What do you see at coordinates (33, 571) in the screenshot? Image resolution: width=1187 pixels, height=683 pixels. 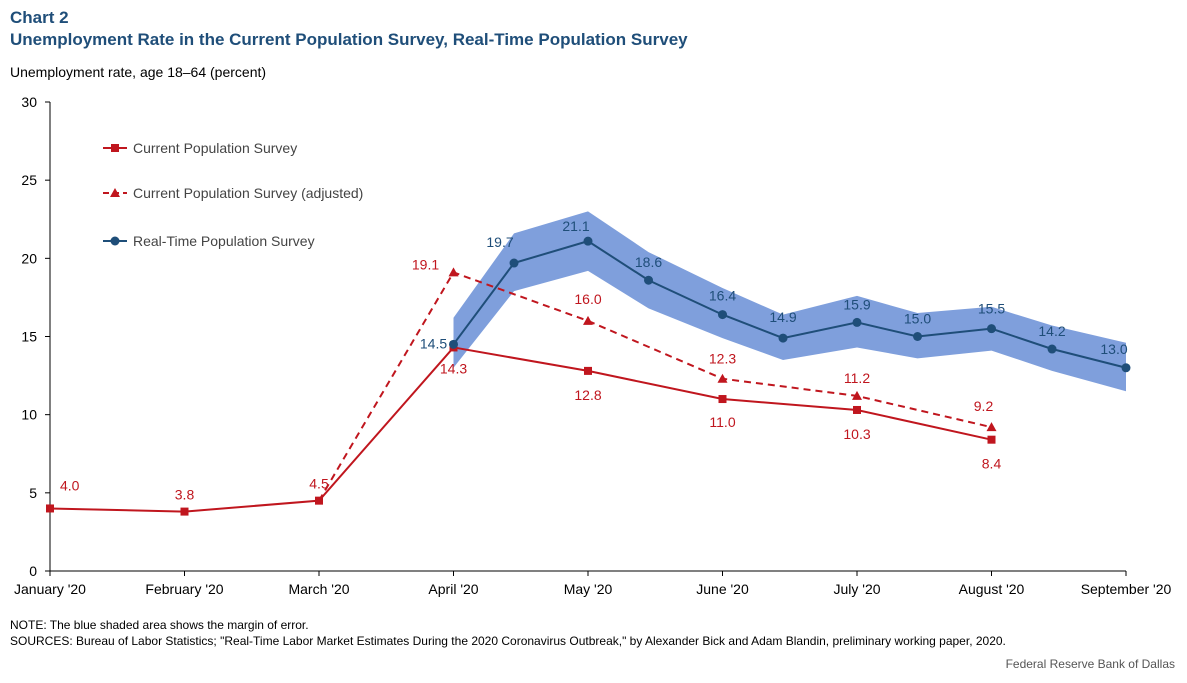 I see `y-tick-label: 0` at bounding box center [33, 571].